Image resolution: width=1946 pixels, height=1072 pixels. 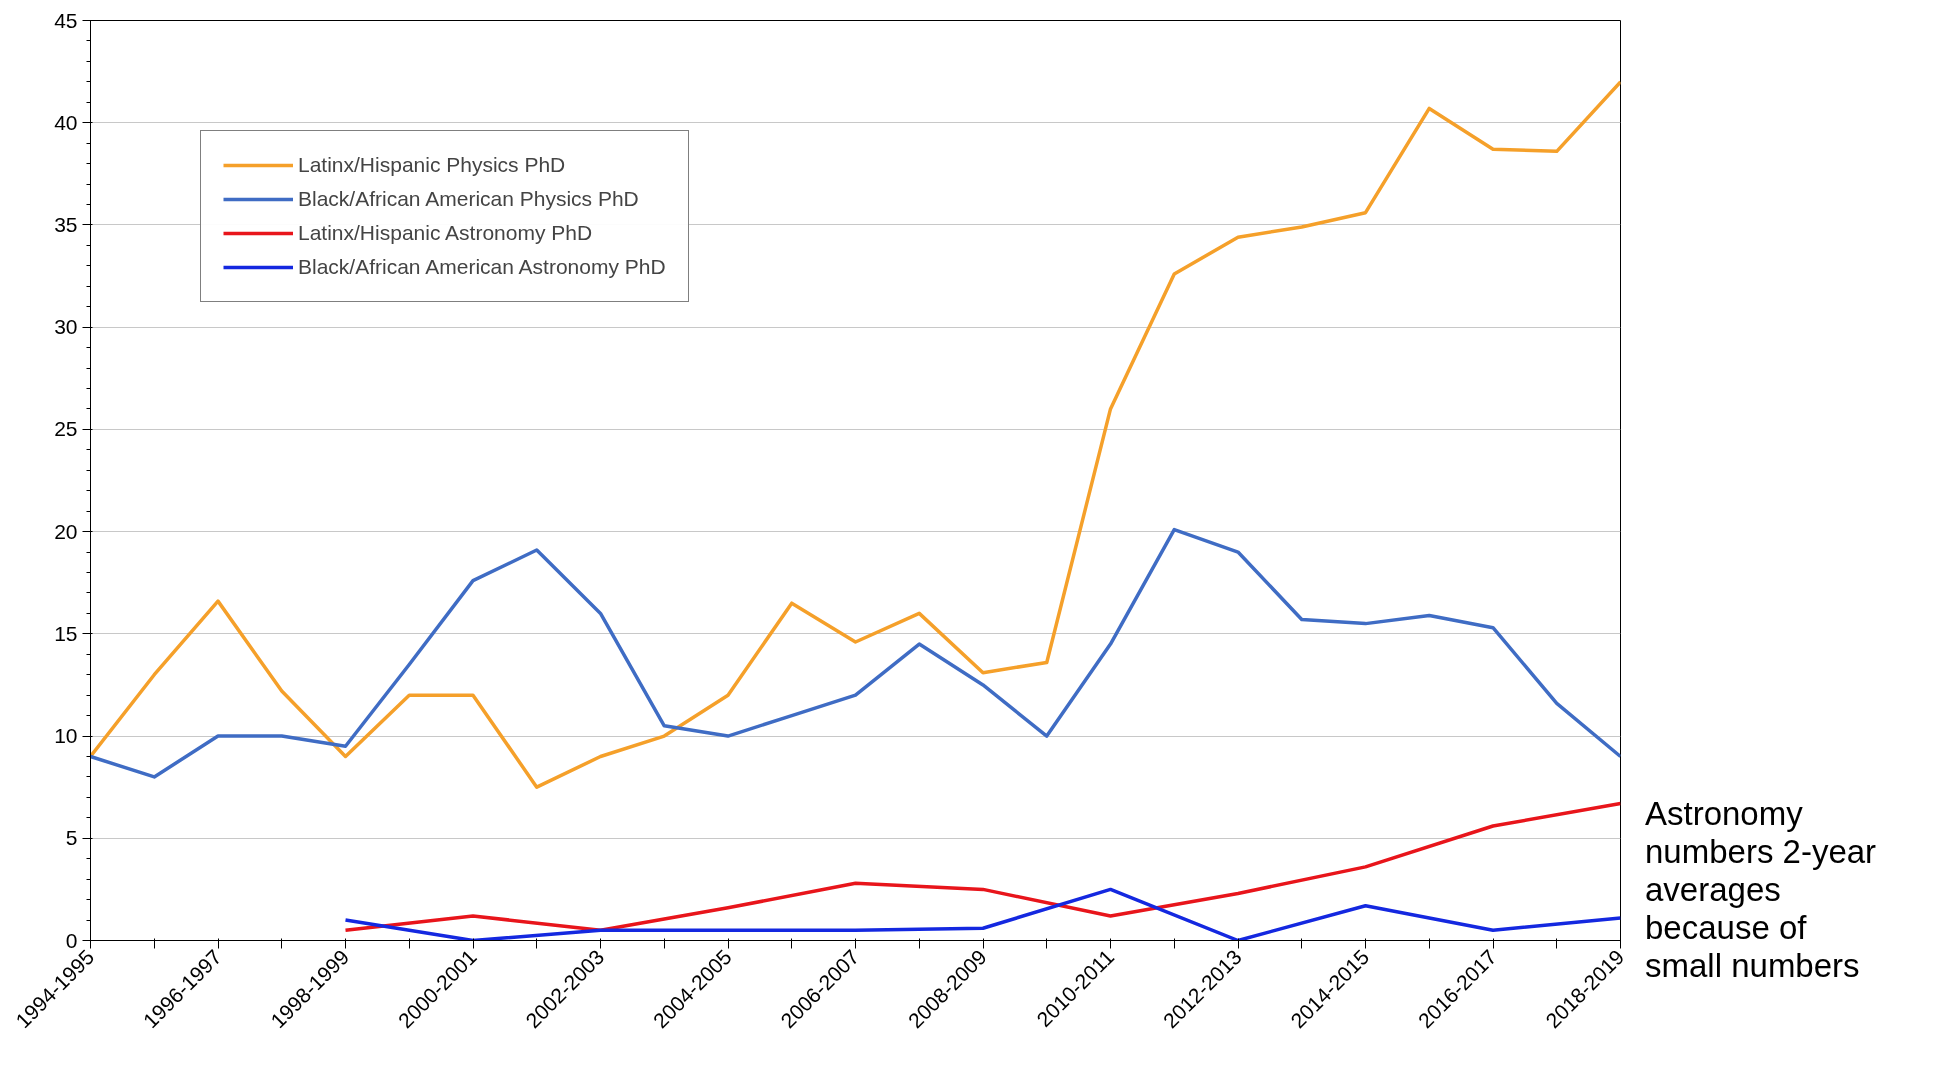 What do you see at coordinates (66, 122) in the screenshot?
I see `y-tick-label: 40` at bounding box center [66, 122].